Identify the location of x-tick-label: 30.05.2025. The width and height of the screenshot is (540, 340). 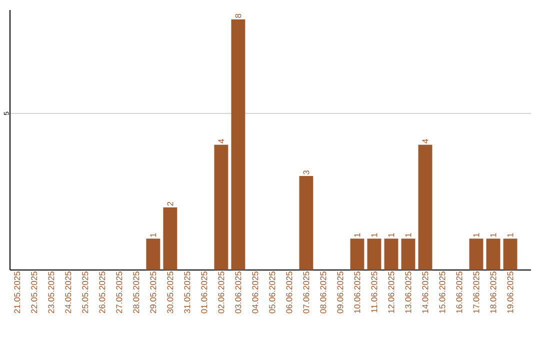
(170, 293).